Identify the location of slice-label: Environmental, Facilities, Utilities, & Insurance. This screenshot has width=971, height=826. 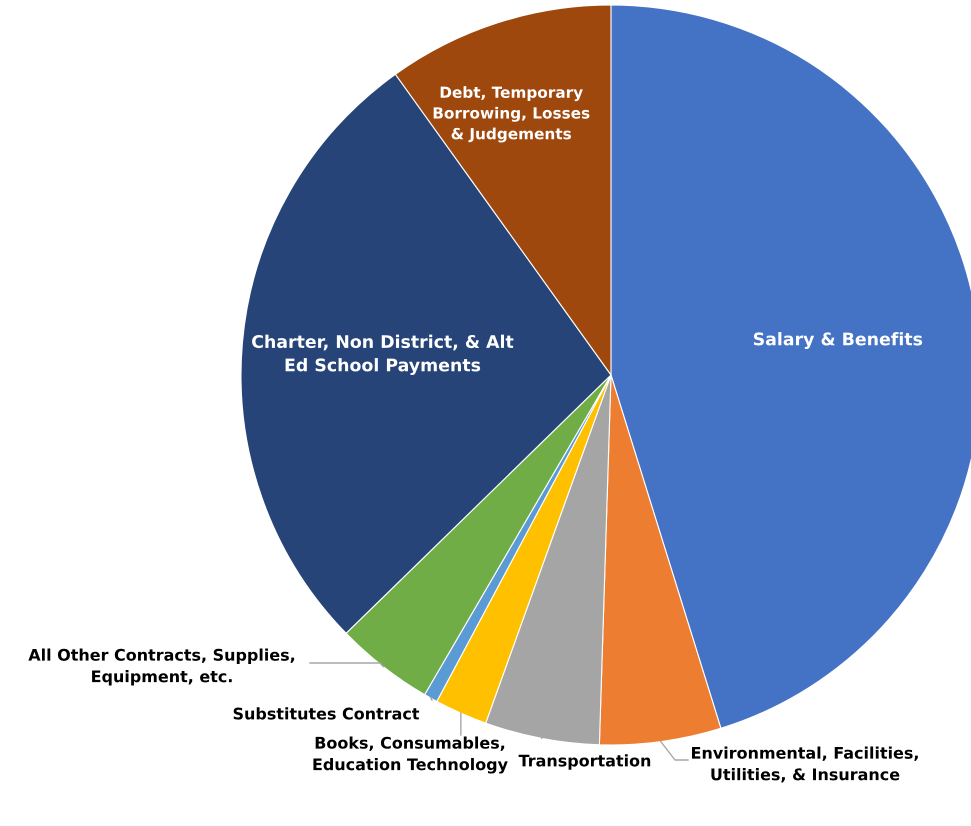
(805, 764).